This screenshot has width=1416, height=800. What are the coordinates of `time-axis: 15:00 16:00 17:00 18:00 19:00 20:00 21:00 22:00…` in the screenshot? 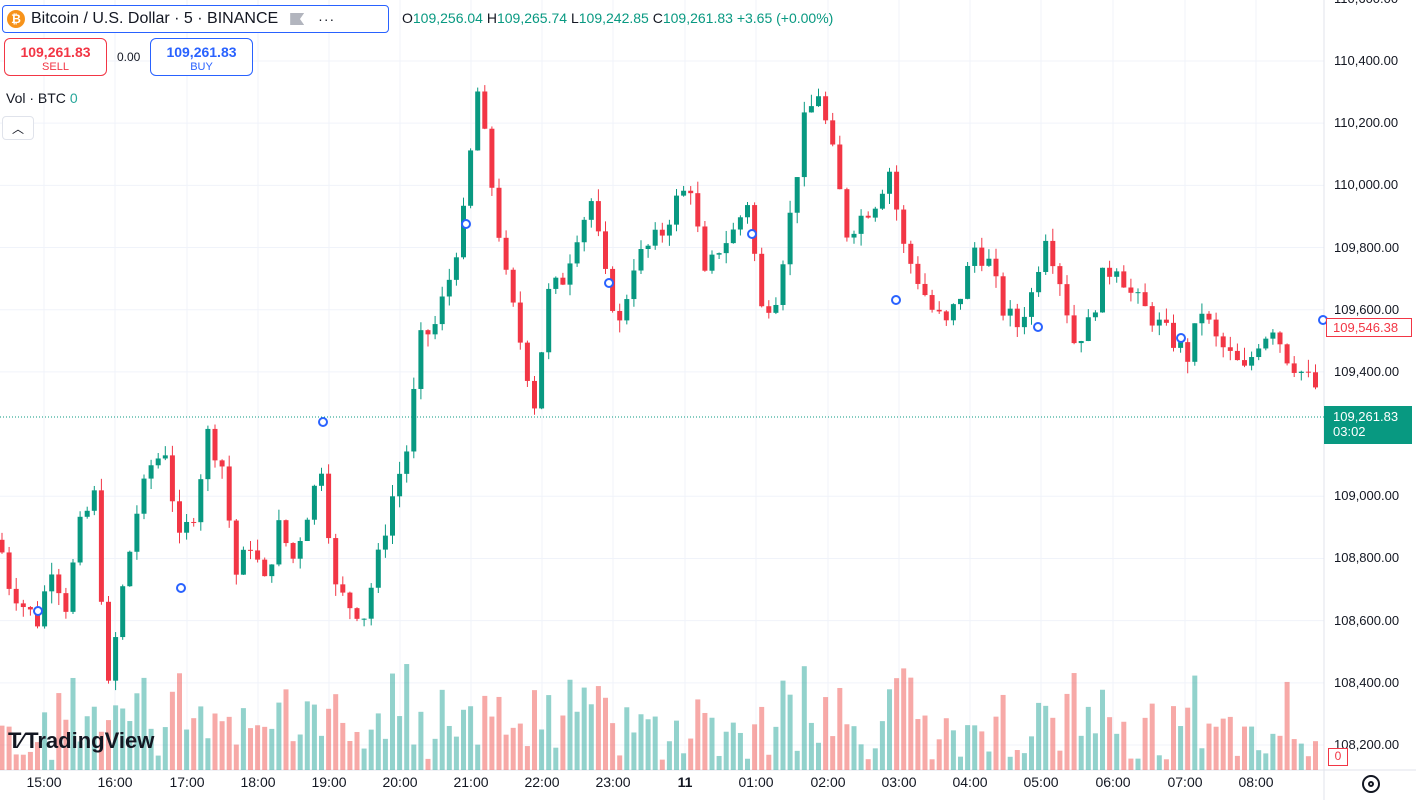 It's located at (662, 785).